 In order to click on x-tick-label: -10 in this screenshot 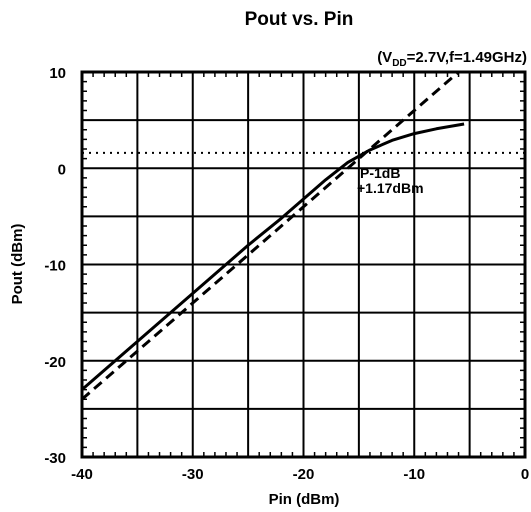, I will do `click(414, 474)`.